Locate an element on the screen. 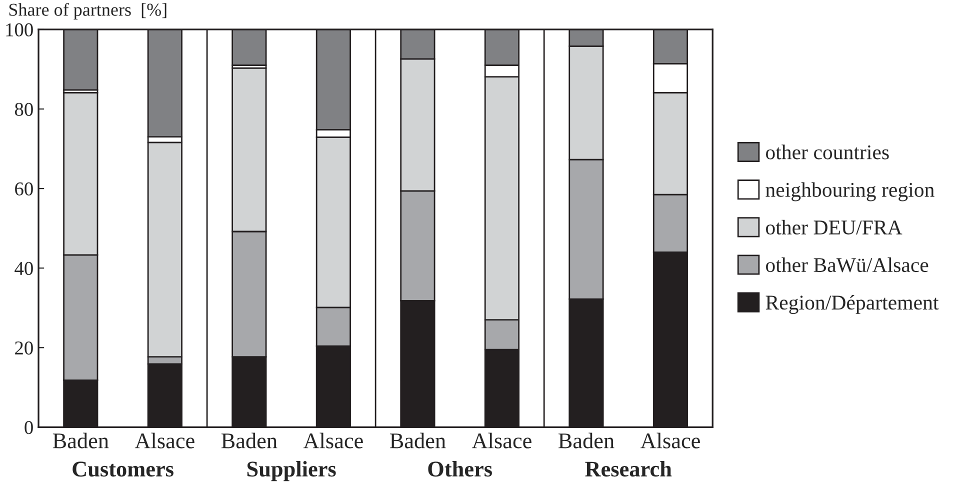 The image size is (963, 491). y-tick-label: 0 is located at coordinates (28, 427).